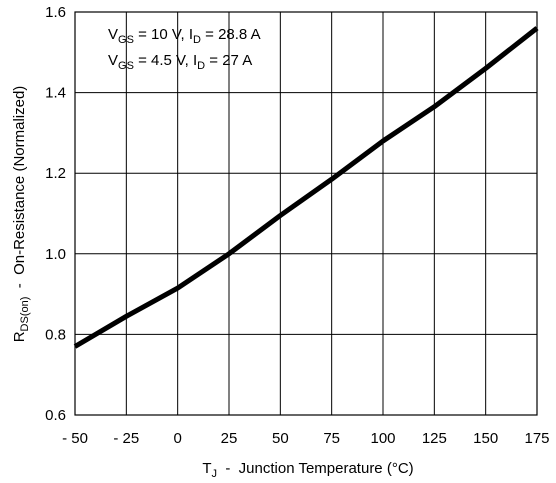  What do you see at coordinates (55, 254) in the screenshot?
I see `y-tick-label: 1.0` at bounding box center [55, 254].